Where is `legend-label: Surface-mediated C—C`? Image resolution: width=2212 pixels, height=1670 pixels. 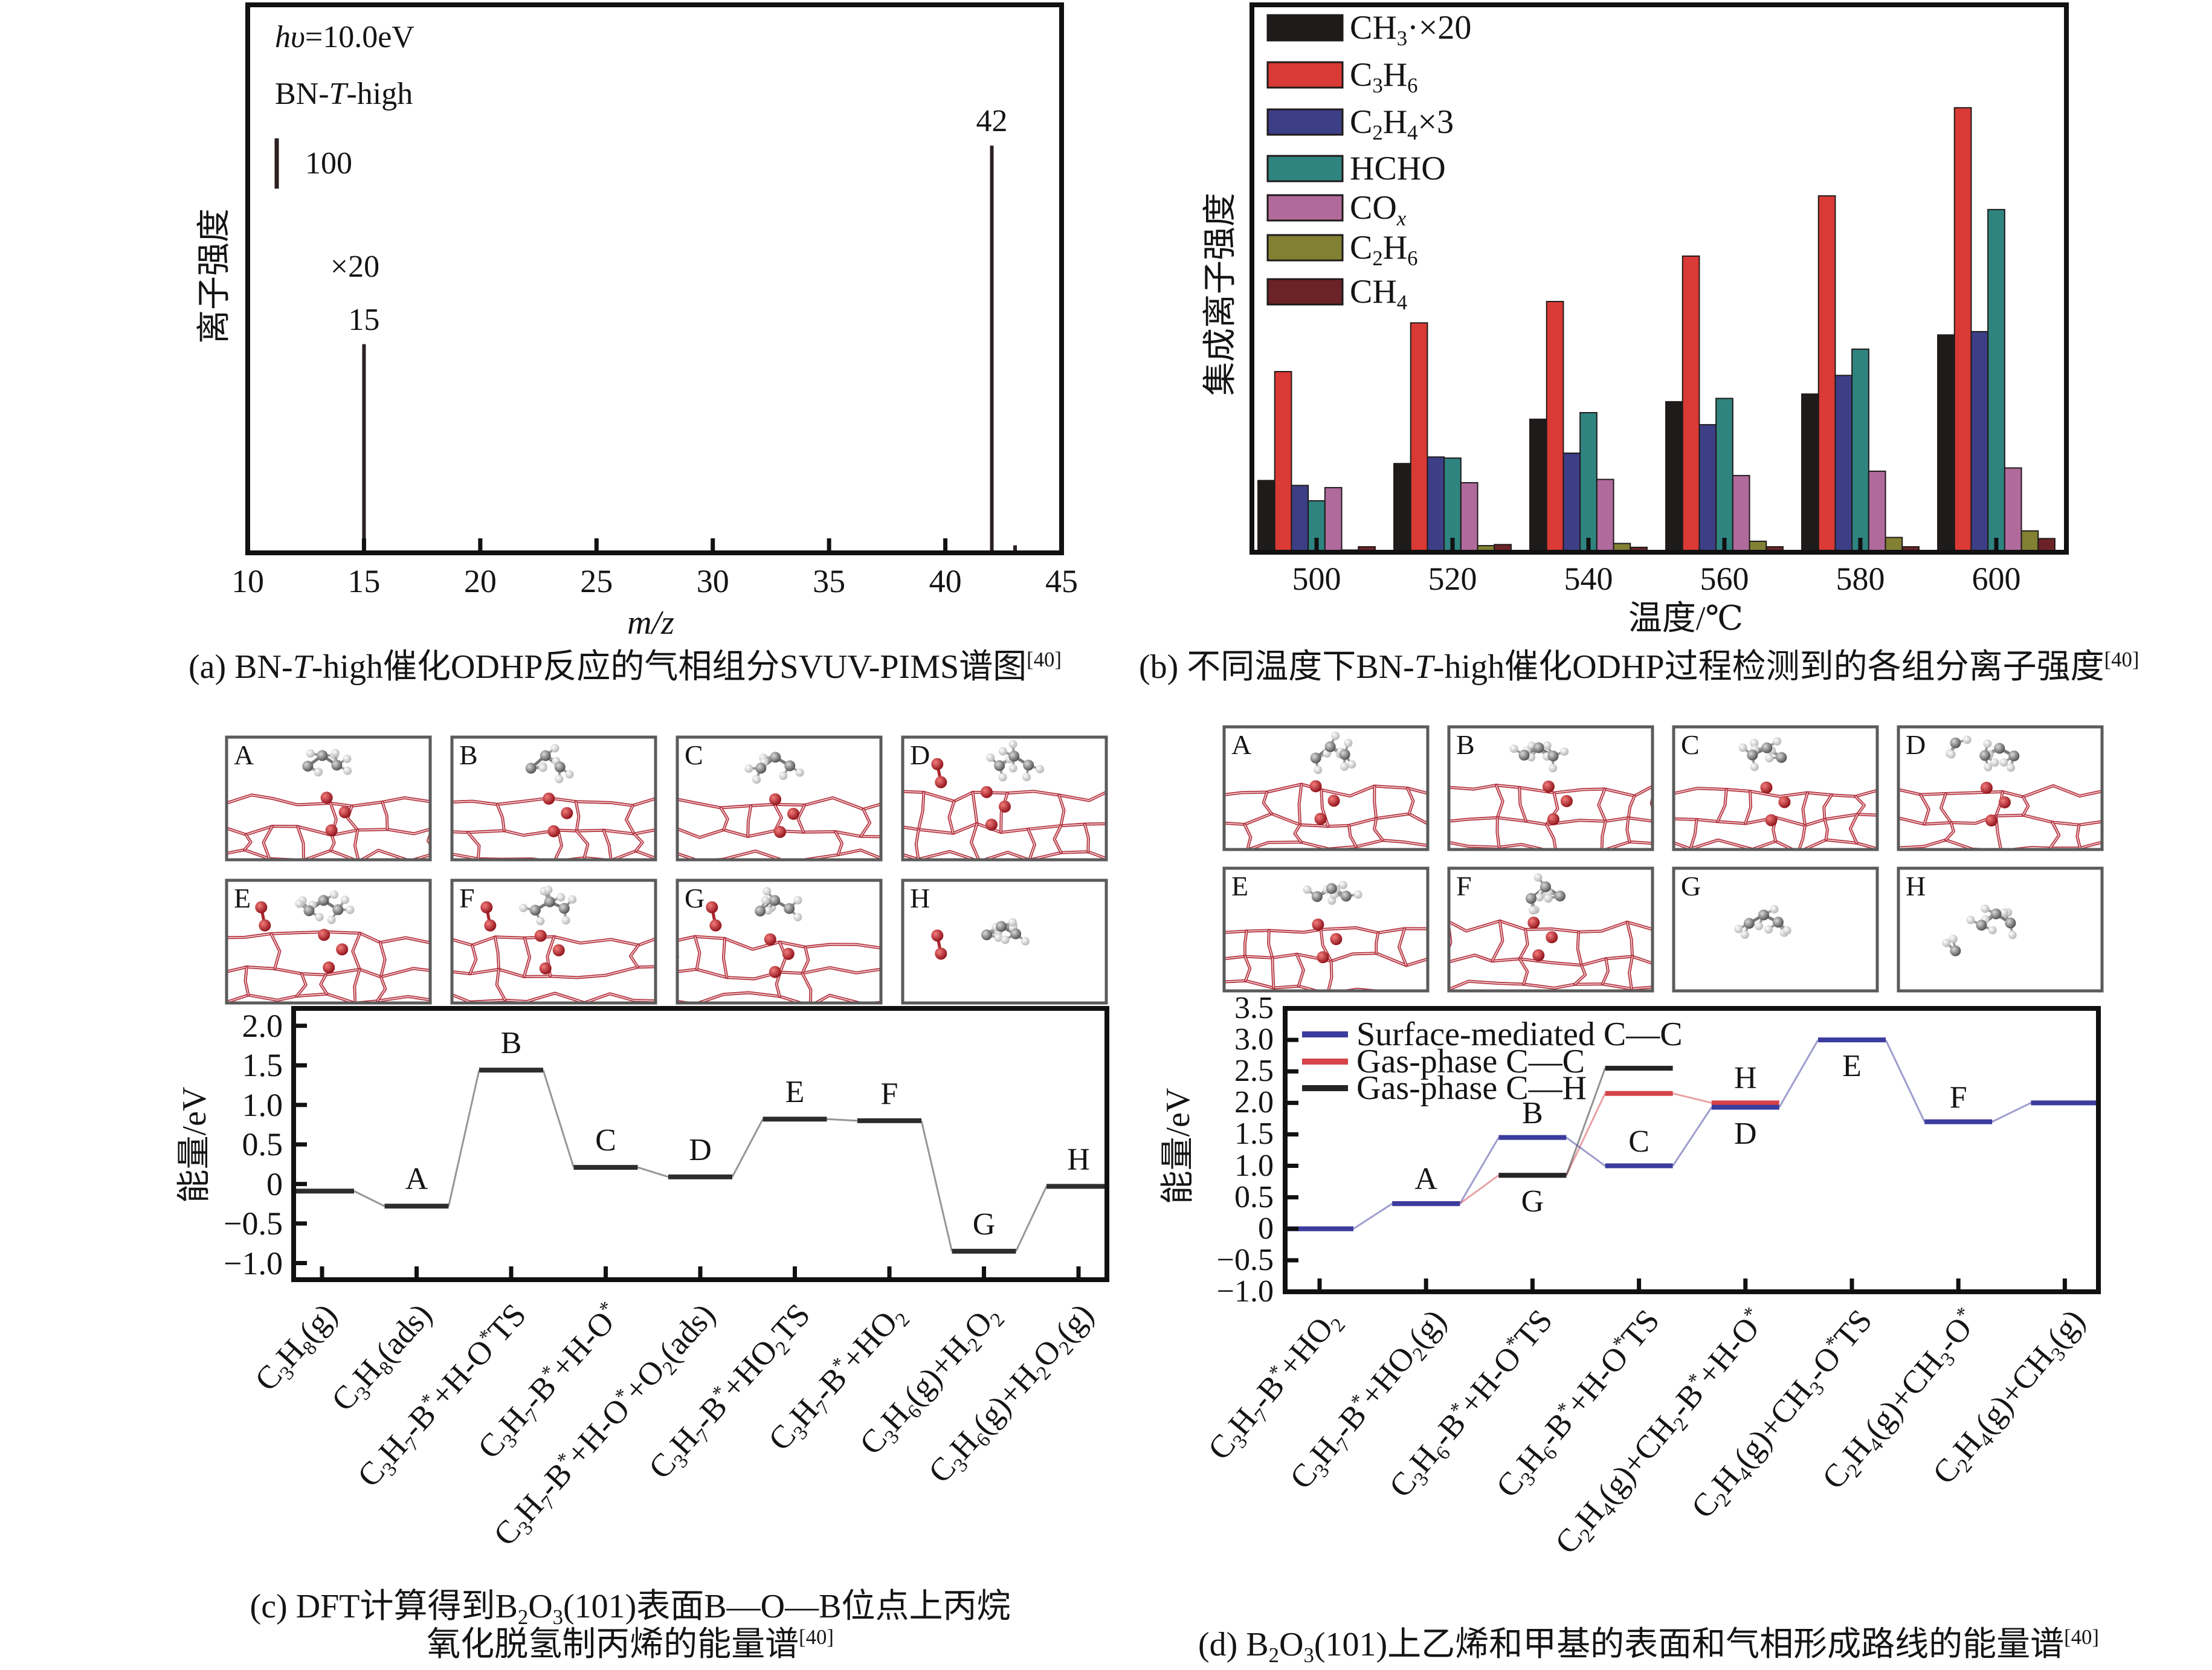 legend-label: Surface-mediated C—C is located at coordinates (1519, 1034).